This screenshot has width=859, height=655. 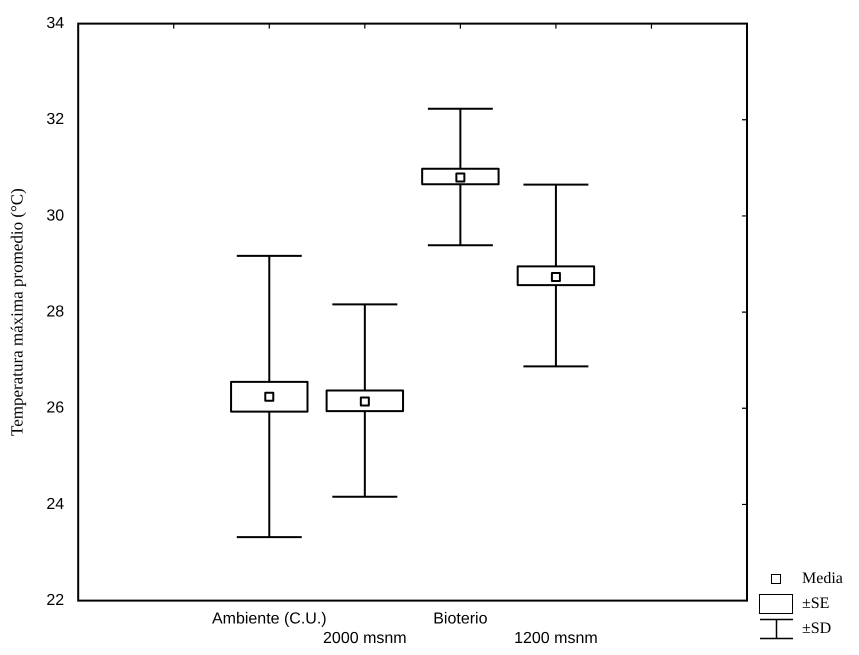 I want to click on y-axis-title: Temperatura máxima promedio (°C), so click(x=17, y=312).